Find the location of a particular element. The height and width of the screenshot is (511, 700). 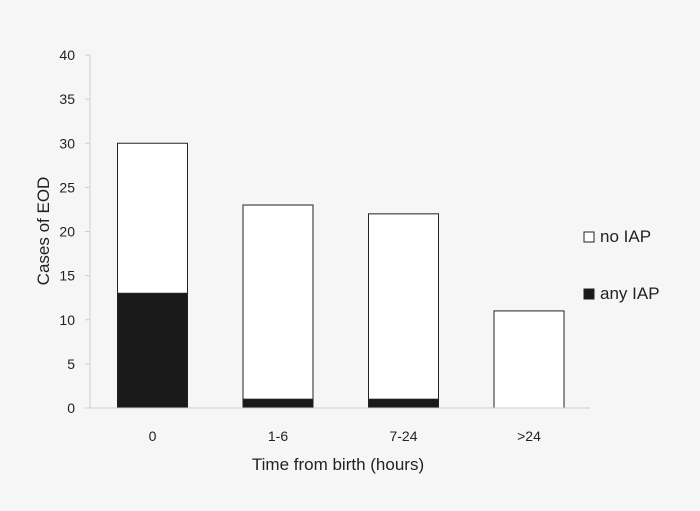

y-tick-label: 30 is located at coordinates (67, 143).